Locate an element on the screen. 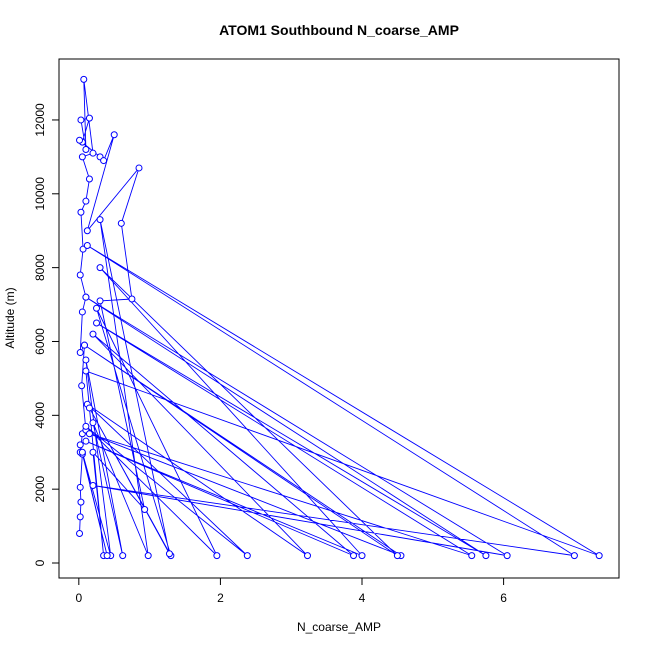 Image resolution: width=650 pixels, height=655 pixels. x-tick-label: 0 is located at coordinates (78, 598).